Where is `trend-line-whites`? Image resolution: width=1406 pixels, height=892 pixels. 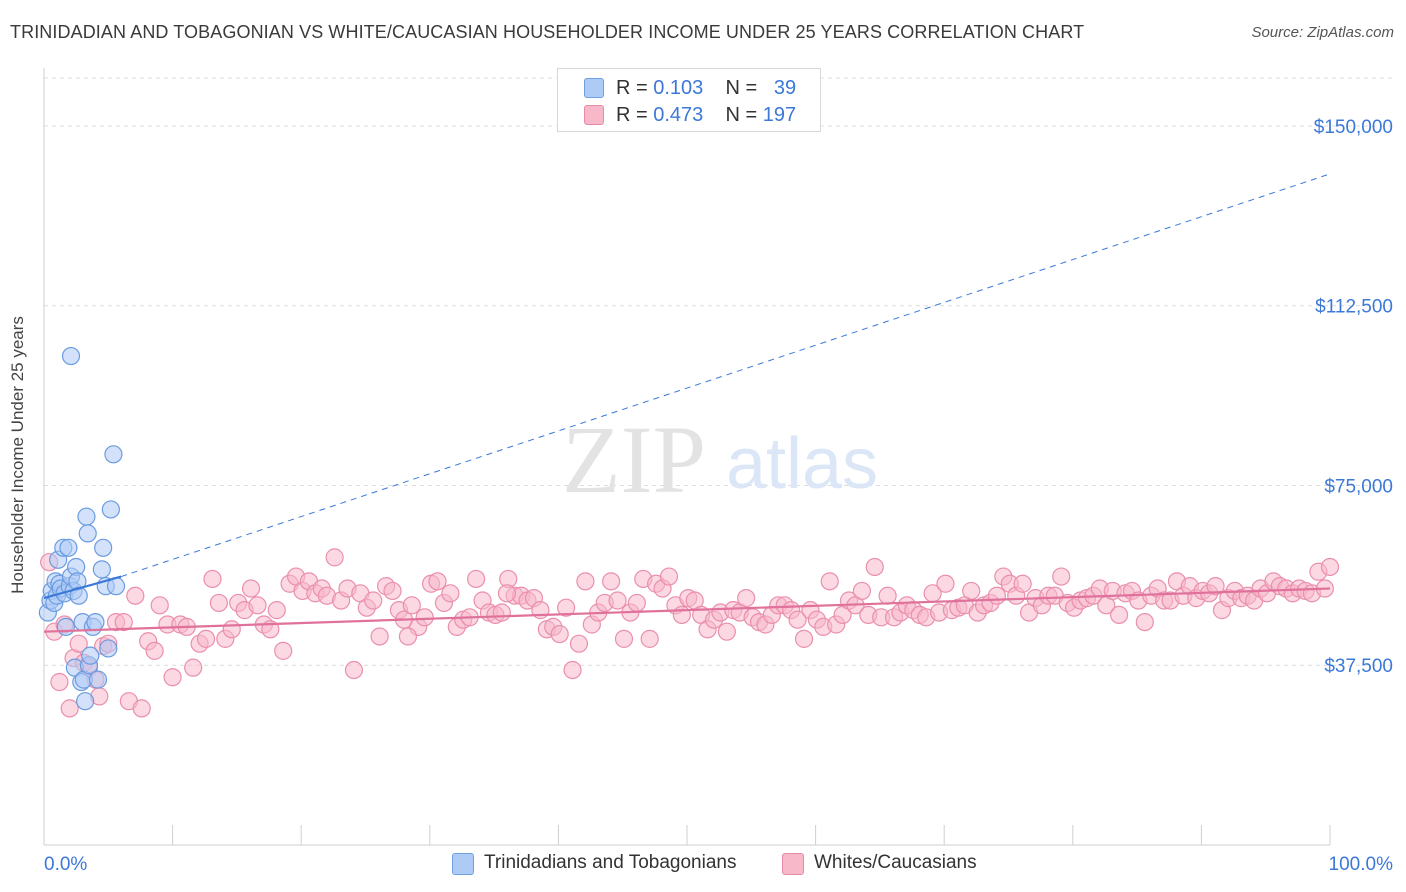
trend-line-whites is located at coordinates (687, 610).